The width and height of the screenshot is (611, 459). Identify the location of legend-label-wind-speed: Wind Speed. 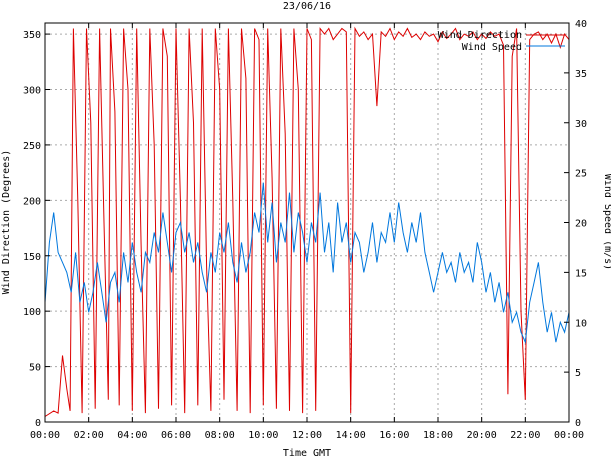
(492, 47).